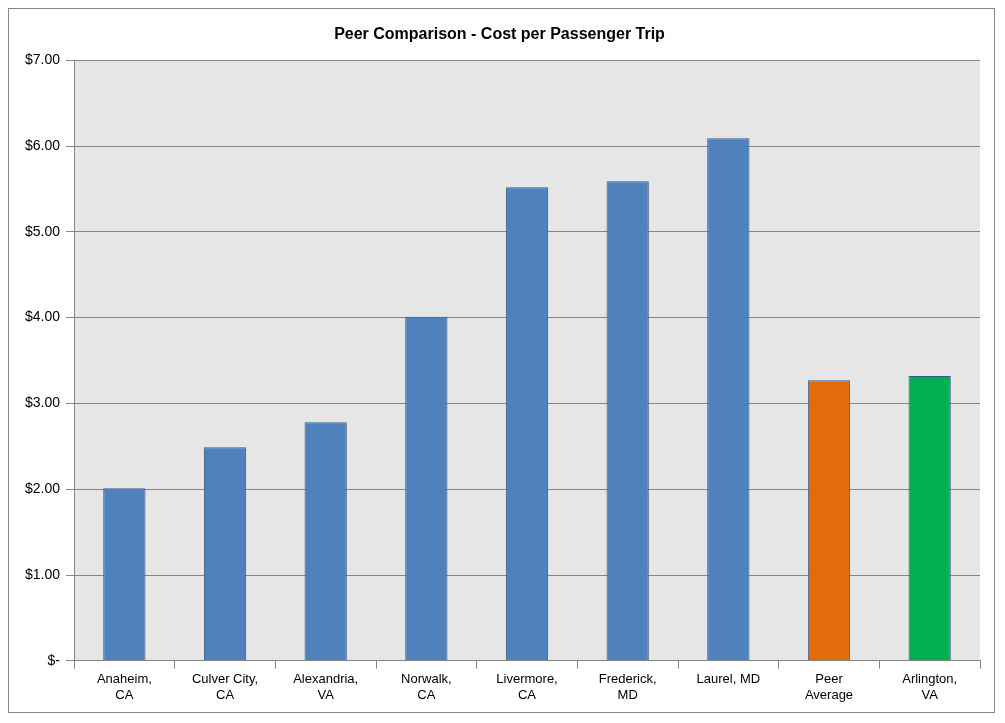 The height and width of the screenshot is (723, 1005). Describe the element at coordinates (627, 686) in the screenshot. I see `x-tick-label: Frederick, MD` at that location.